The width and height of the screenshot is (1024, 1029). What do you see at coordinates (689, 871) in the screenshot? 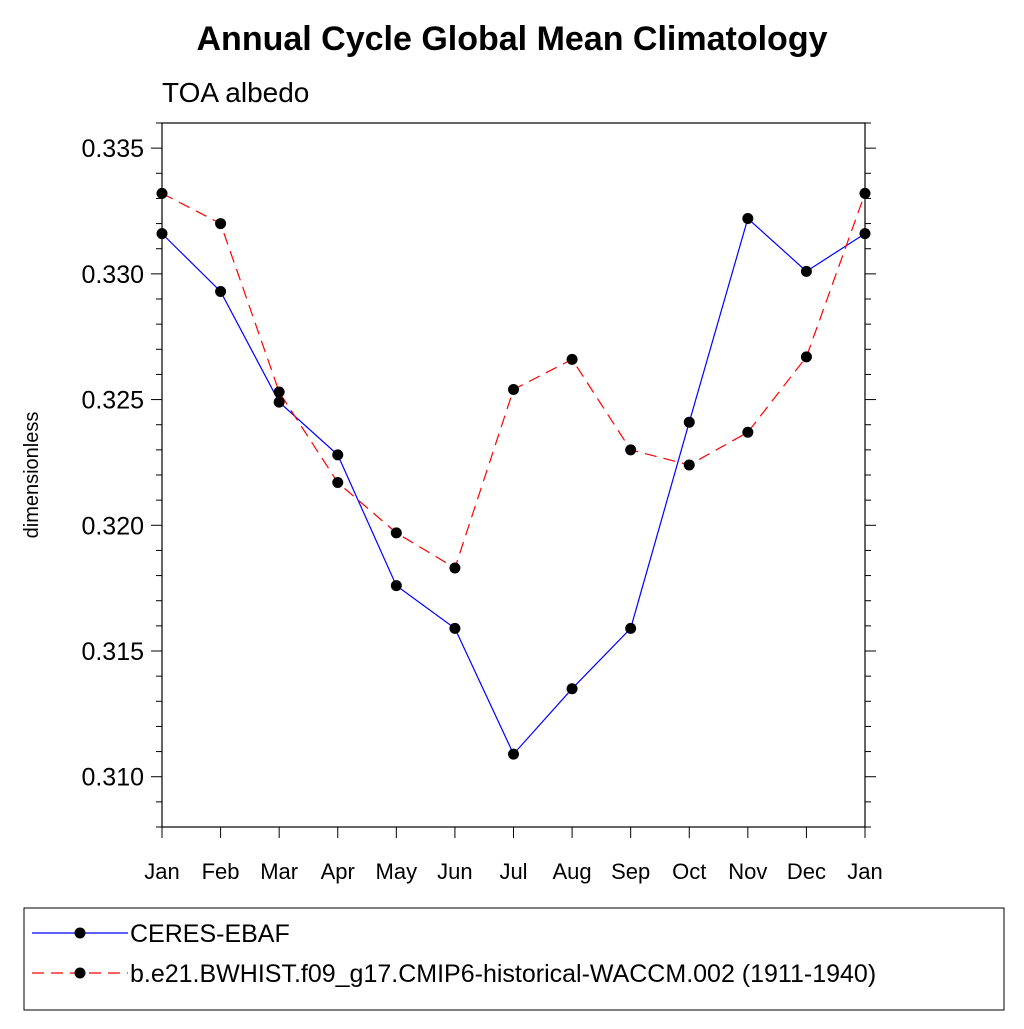
I see `x-tick-label-9: Oct` at bounding box center [689, 871].